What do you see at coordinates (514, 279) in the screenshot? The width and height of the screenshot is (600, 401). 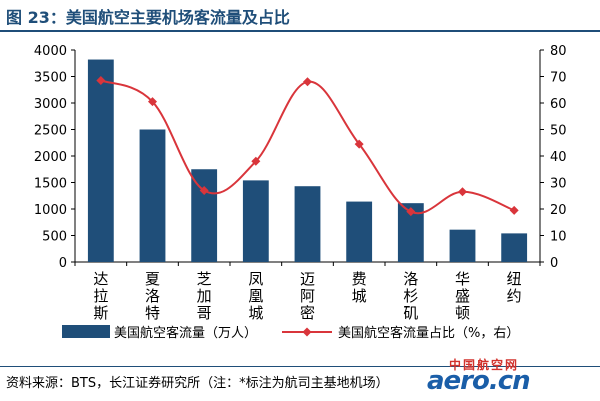 I see `category-label-char: 纽` at bounding box center [514, 279].